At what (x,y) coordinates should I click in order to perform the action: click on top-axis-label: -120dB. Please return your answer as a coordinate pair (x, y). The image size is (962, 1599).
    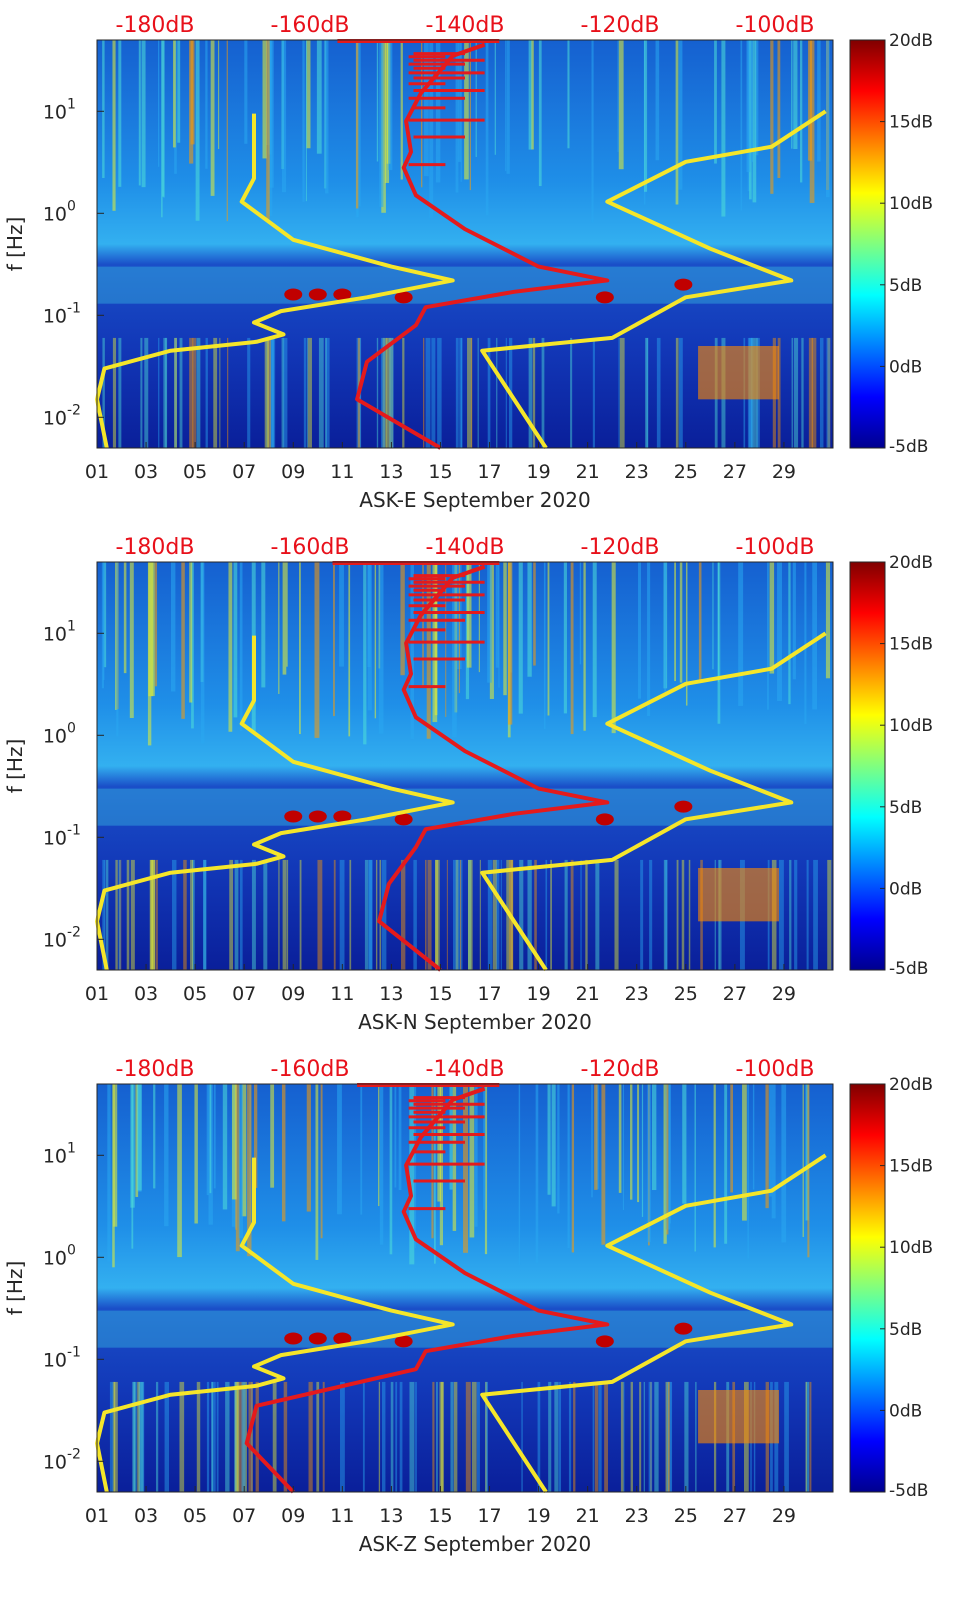
    Looking at the image, I should click on (620, 547).